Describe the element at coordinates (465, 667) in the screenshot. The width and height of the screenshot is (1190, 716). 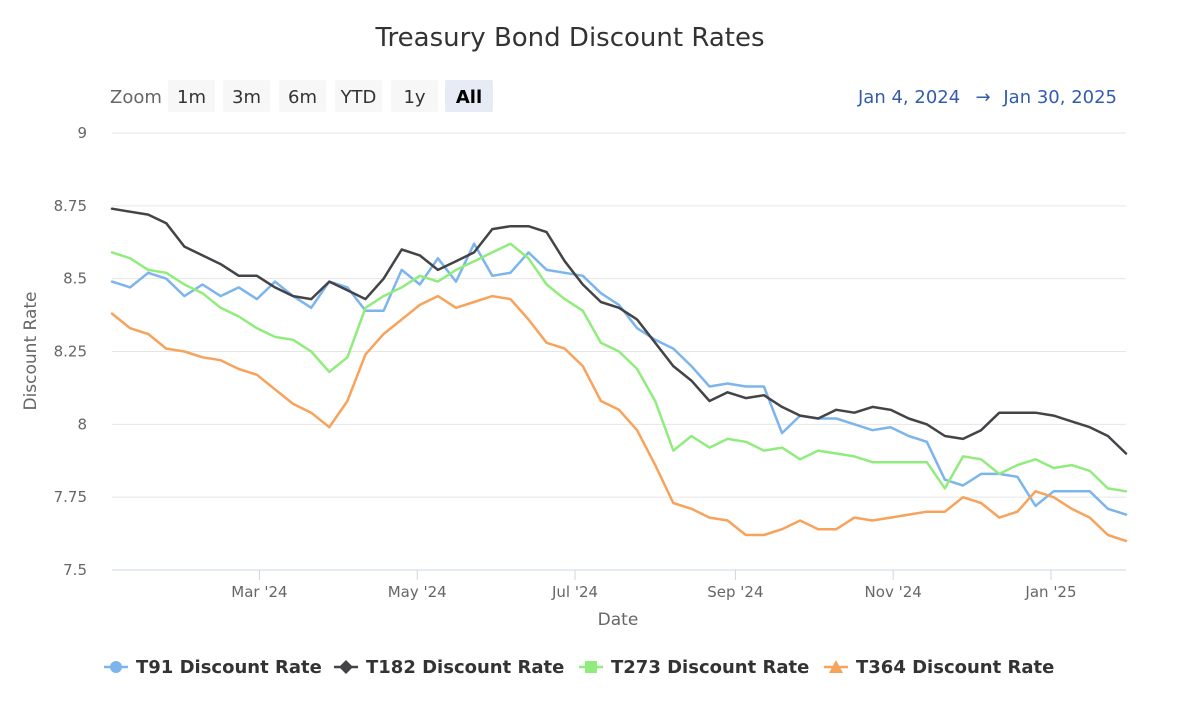
I see `legend-label: T182 Discount Rate` at that location.